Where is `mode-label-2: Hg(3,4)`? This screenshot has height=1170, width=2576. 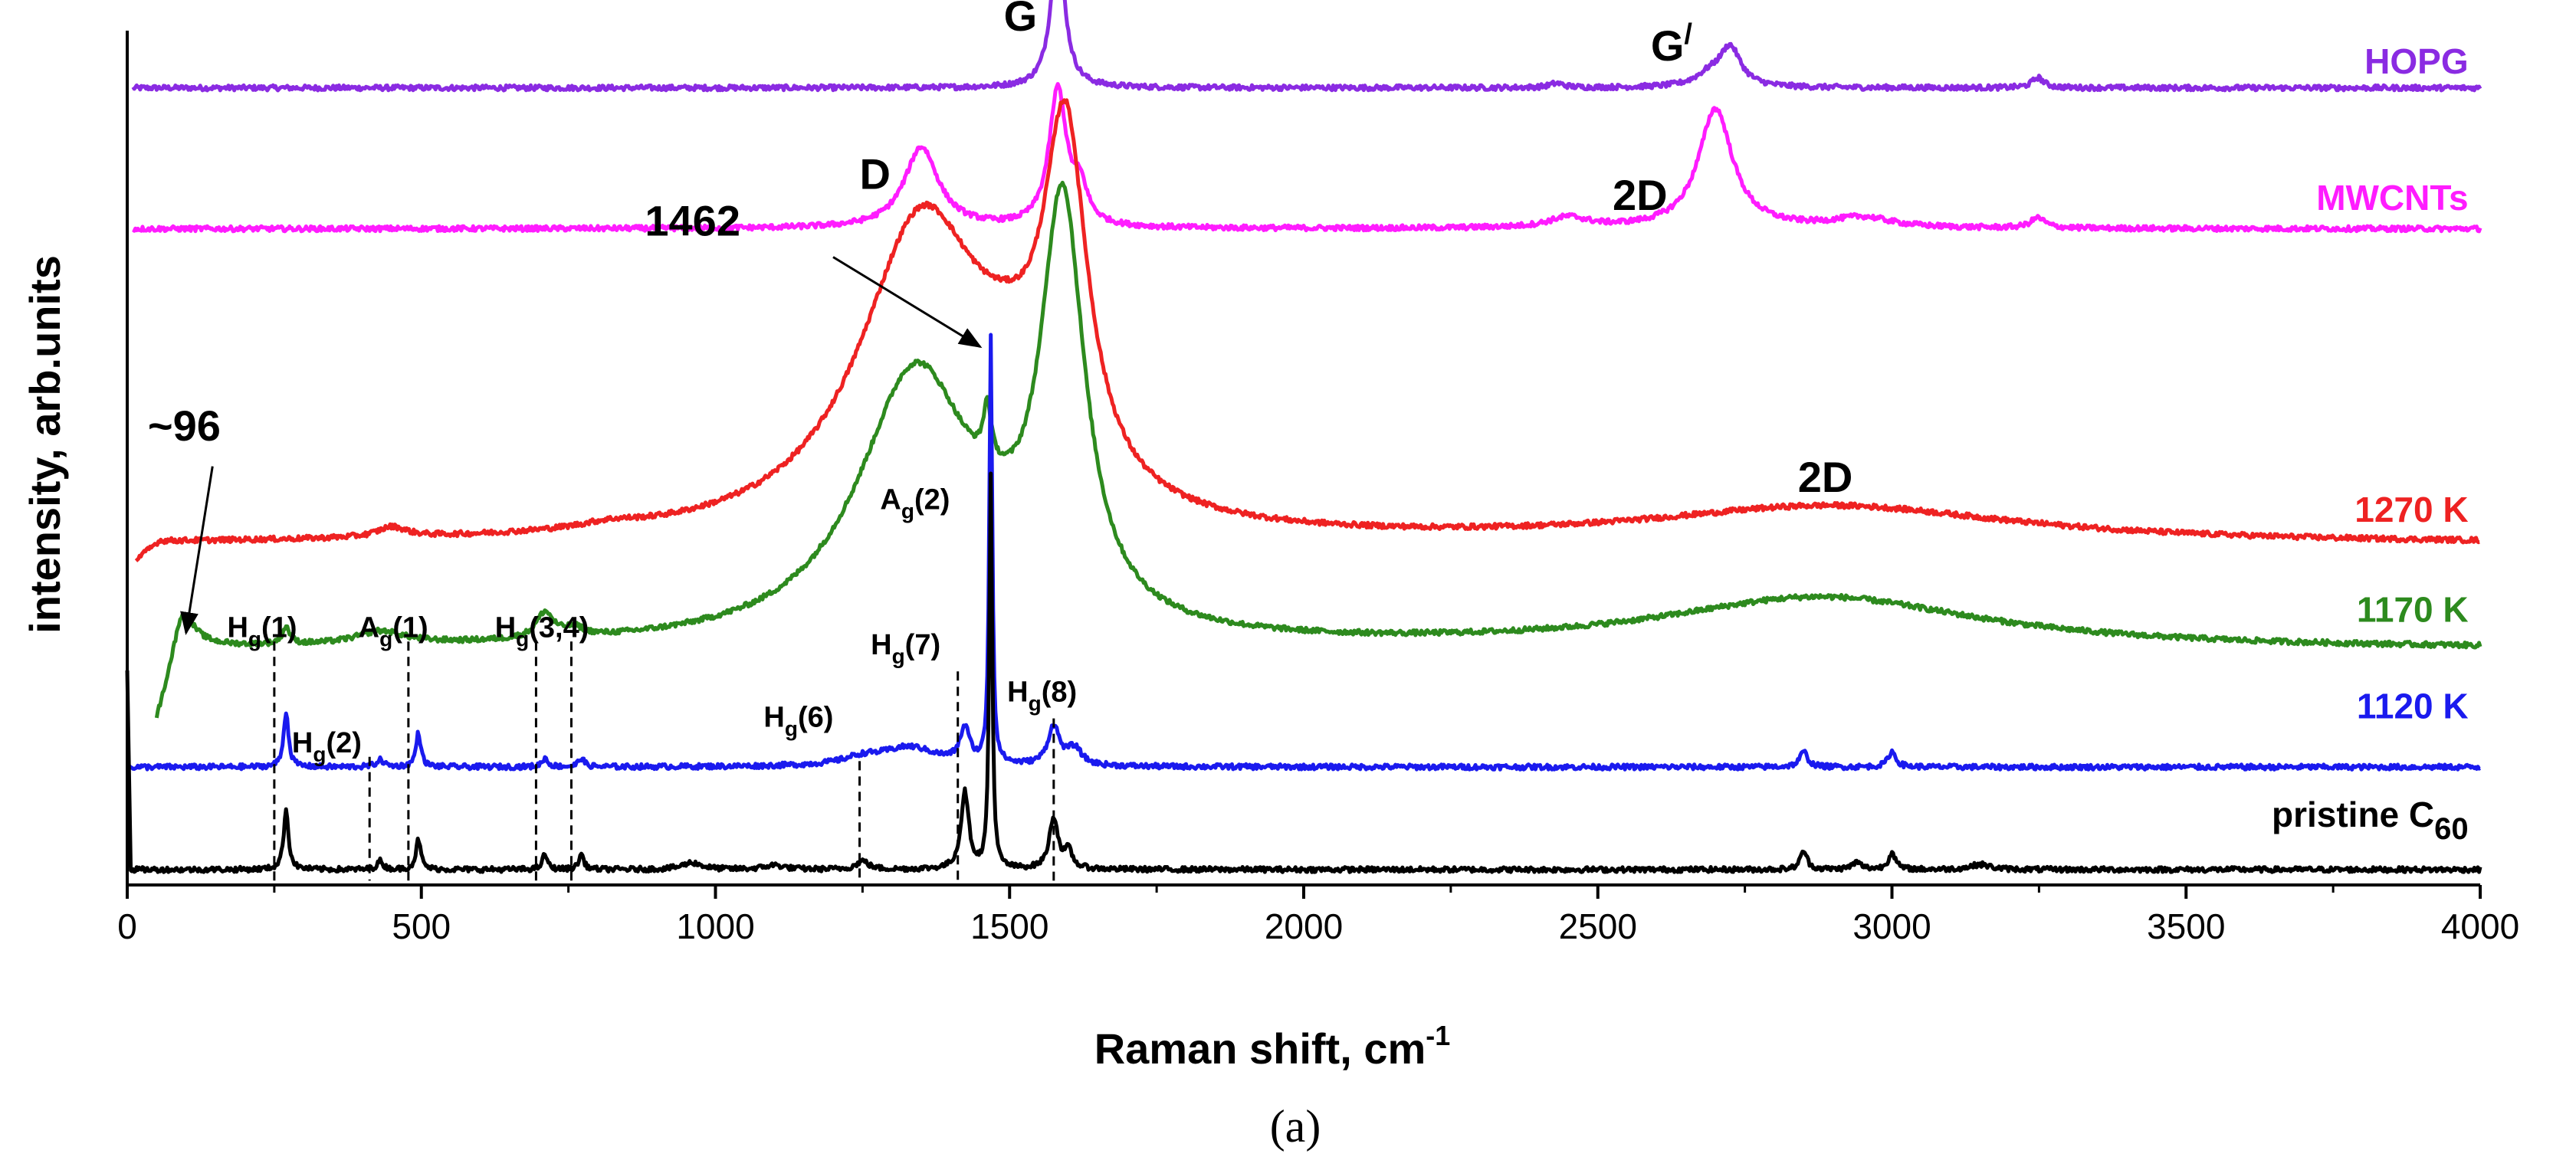 mode-label-2: Hg(3,4) is located at coordinates (542, 631).